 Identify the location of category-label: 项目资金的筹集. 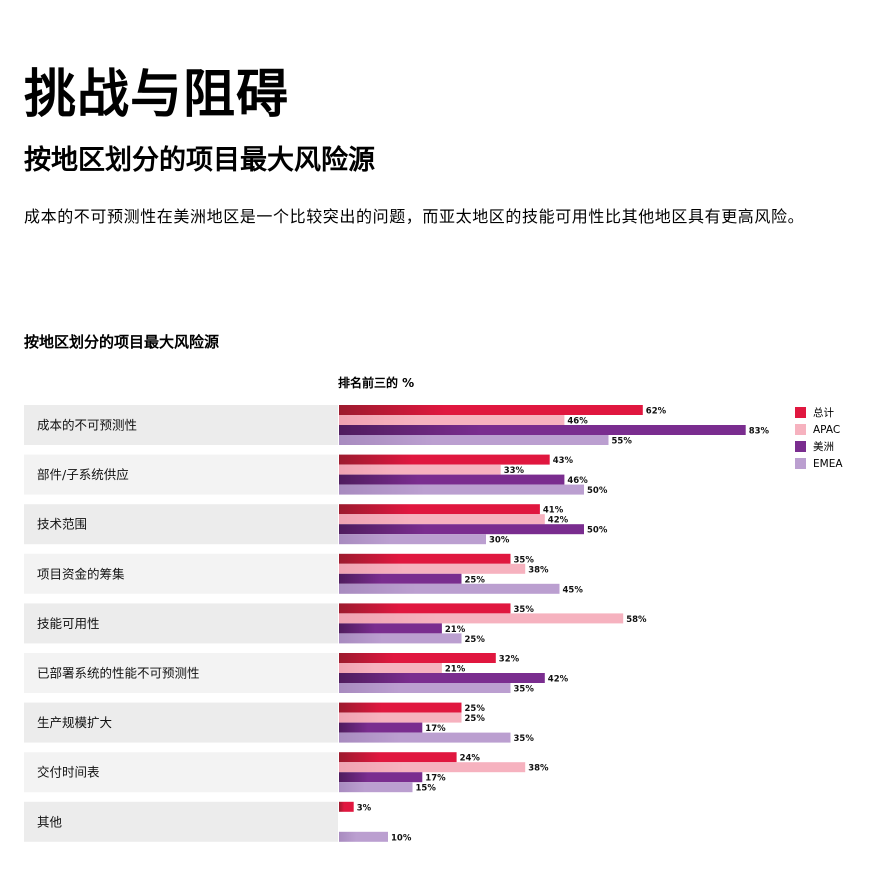
(81, 573).